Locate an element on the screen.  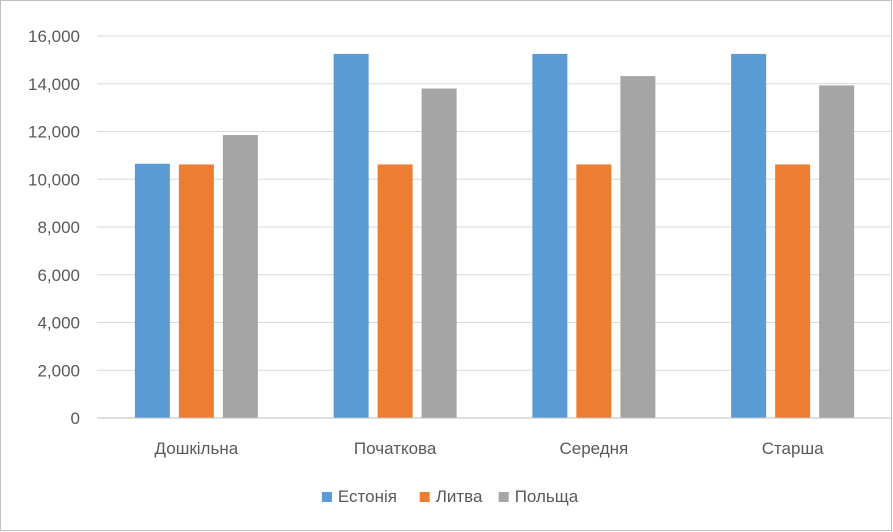
y-tick-label: 8,000 is located at coordinates (58, 227).